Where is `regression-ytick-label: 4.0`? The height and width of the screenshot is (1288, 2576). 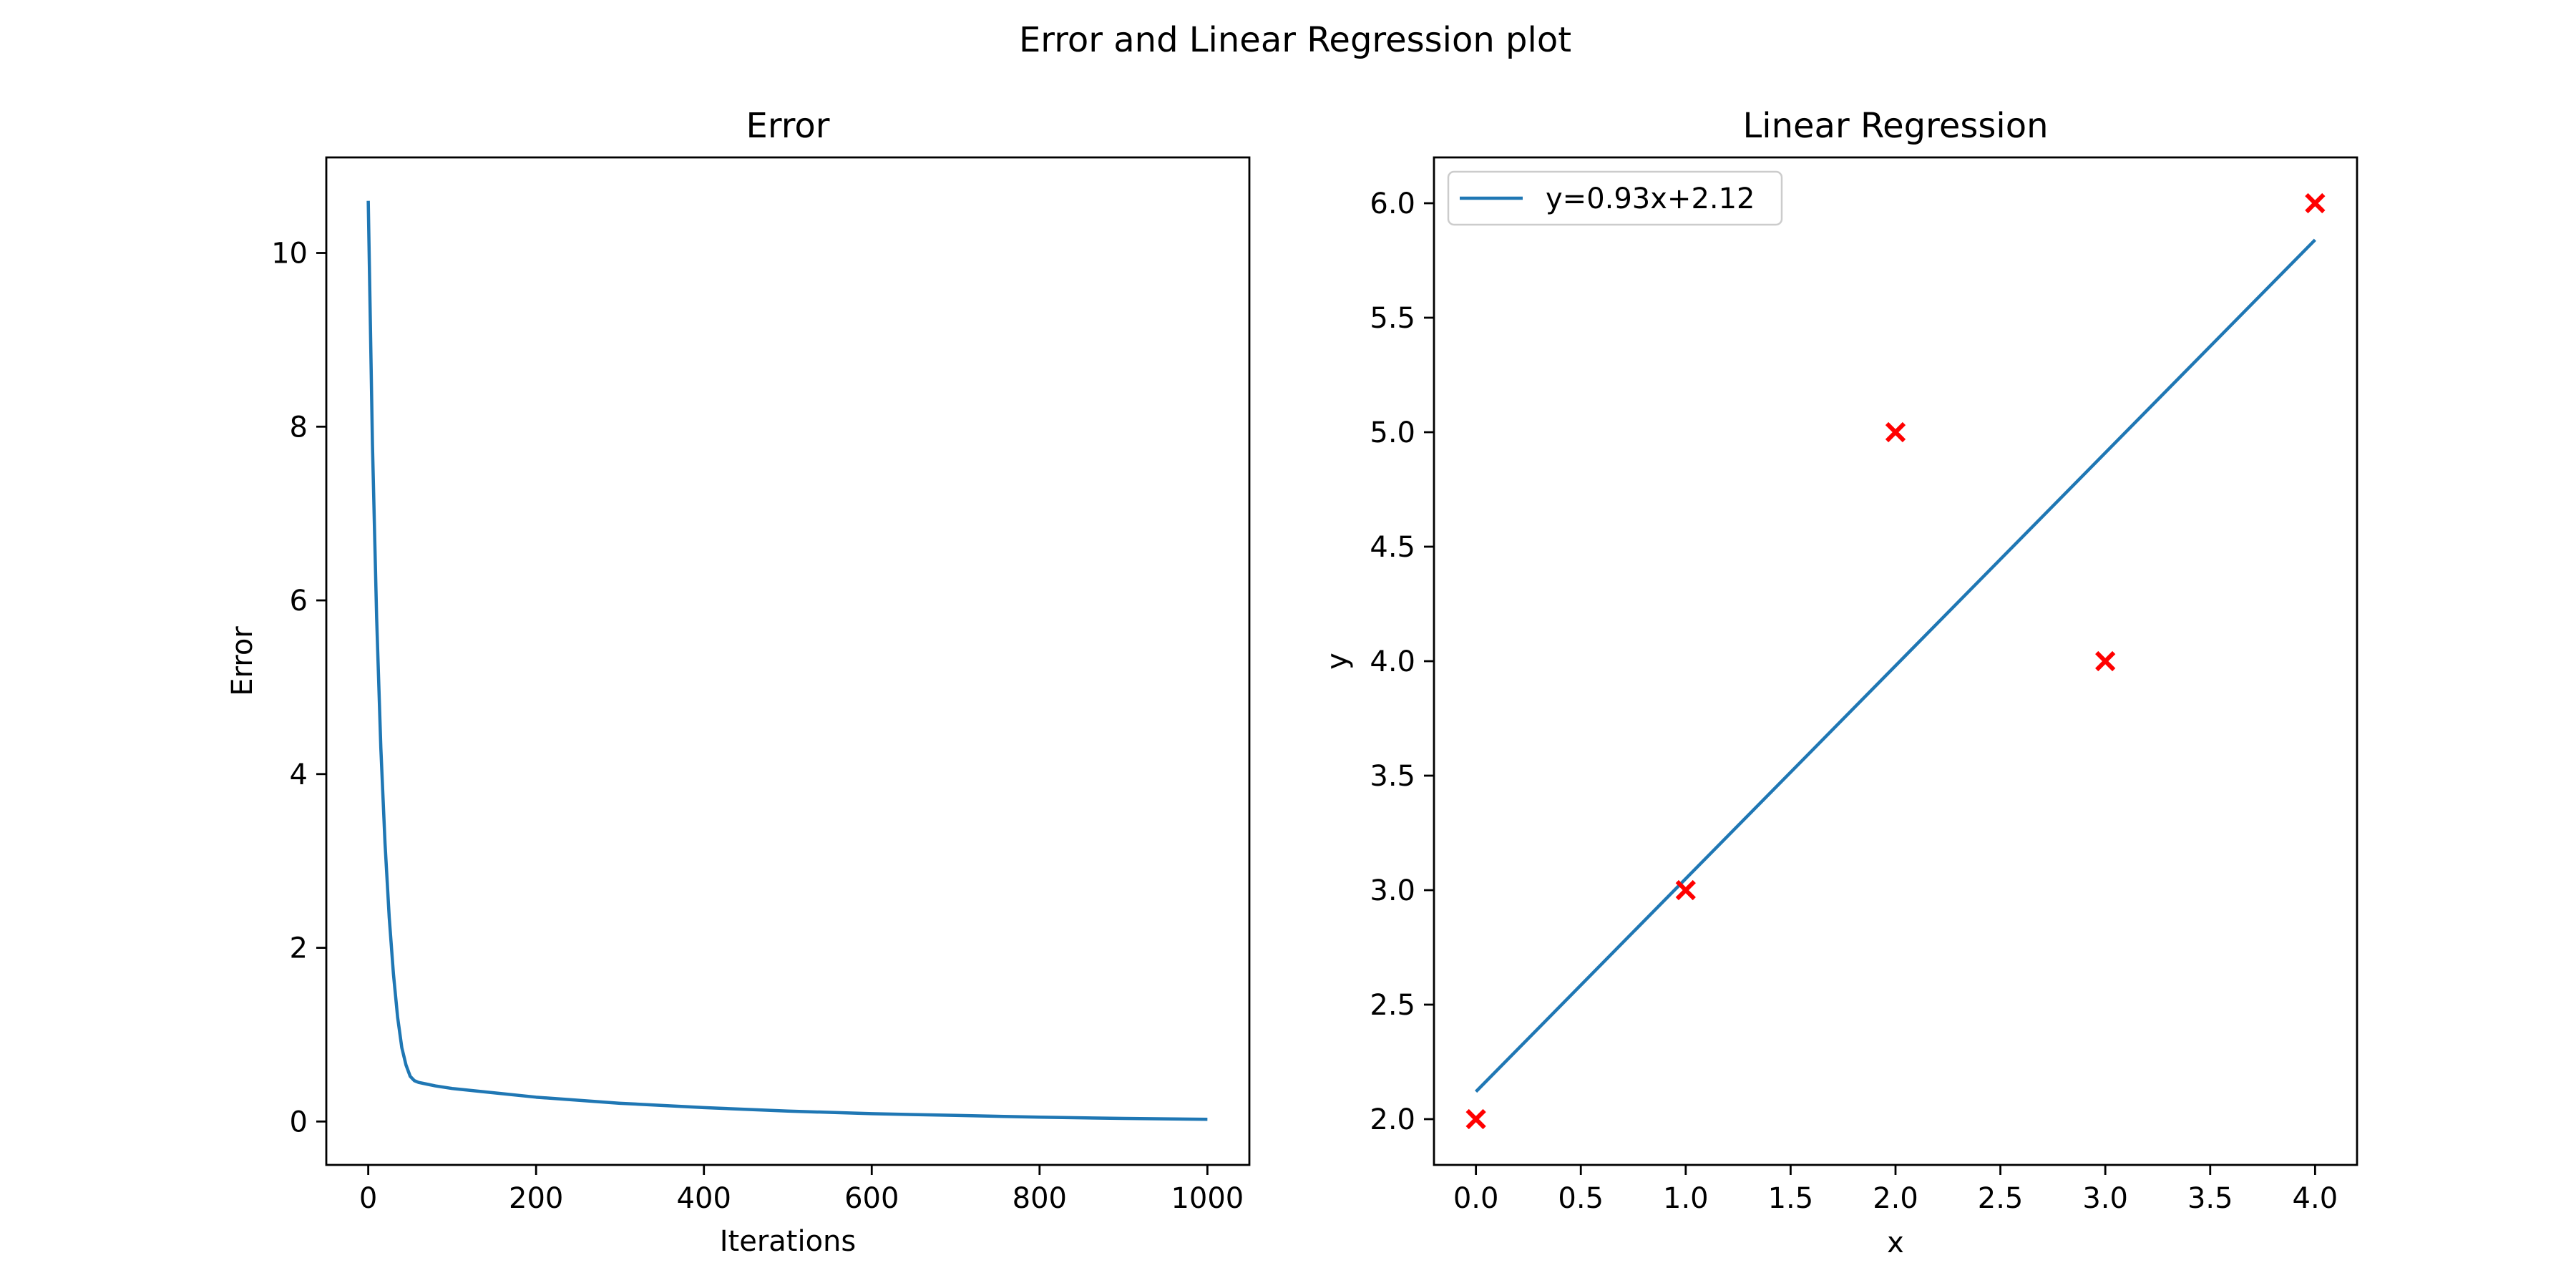 regression-ytick-label: 4.0 is located at coordinates (1392, 661).